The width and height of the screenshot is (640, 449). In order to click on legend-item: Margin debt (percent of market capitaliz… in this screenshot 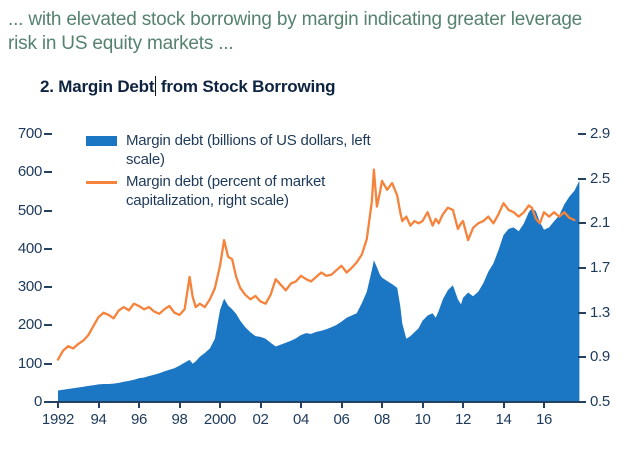, I will do `click(237, 192)`.